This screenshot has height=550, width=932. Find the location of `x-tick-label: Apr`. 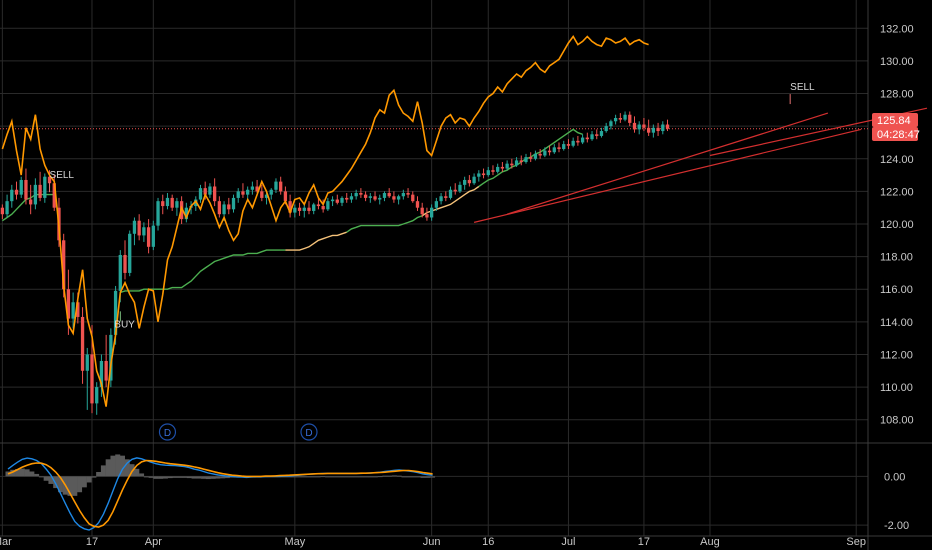

x-tick-label: Apr is located at coordinates (153, 542).